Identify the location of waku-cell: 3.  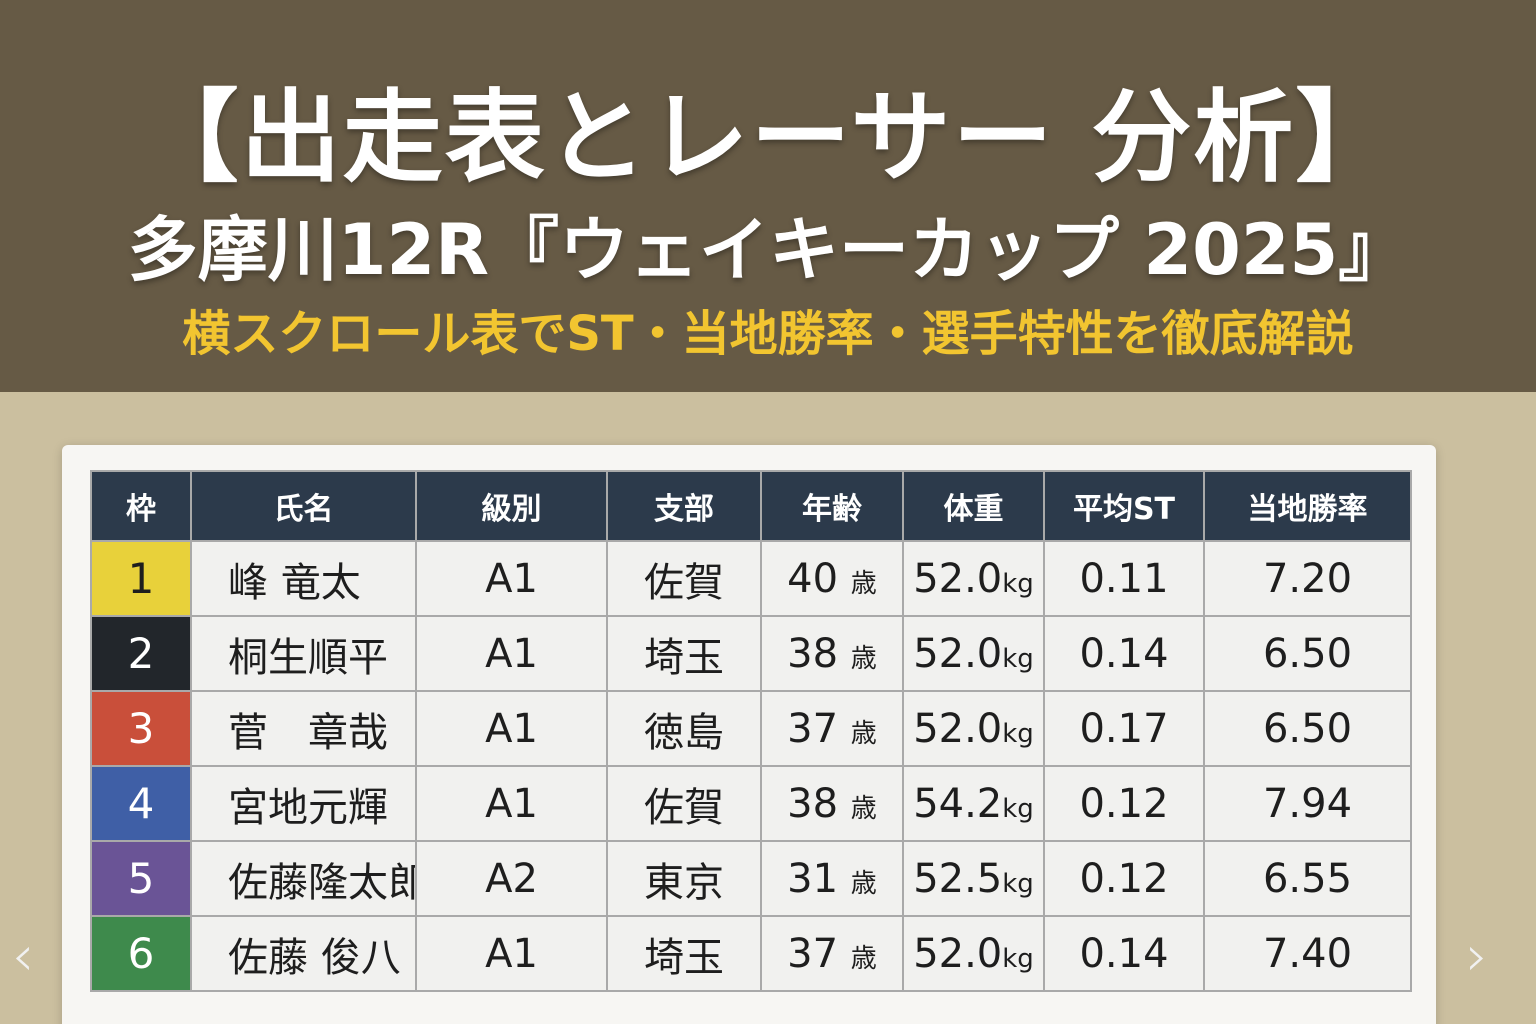
(141, 728).